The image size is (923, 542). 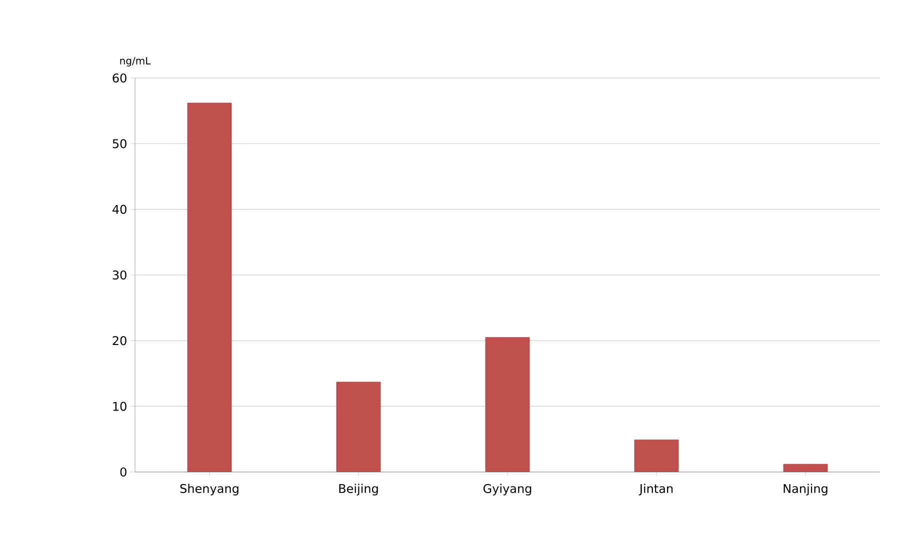 What do you see at coordinates (135, 61) in the screenshot?
I see `y-axis-title: ng/mL` at bounding box center [135, 61].